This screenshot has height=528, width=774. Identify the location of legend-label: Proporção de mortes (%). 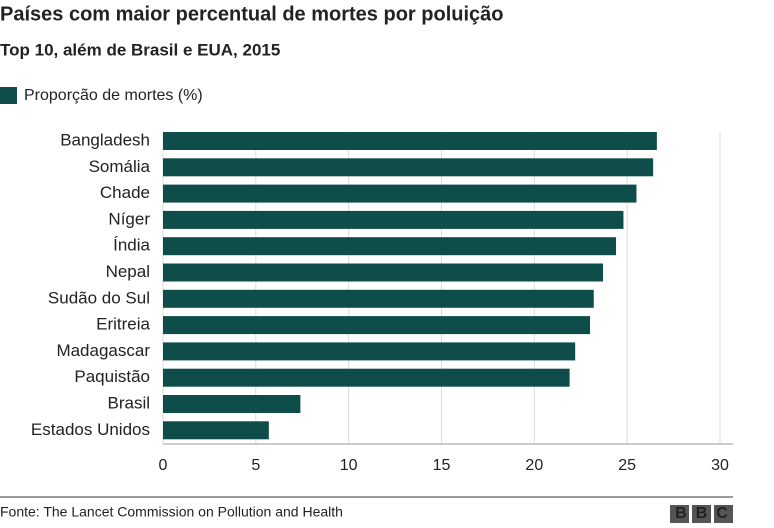
(113, 95).